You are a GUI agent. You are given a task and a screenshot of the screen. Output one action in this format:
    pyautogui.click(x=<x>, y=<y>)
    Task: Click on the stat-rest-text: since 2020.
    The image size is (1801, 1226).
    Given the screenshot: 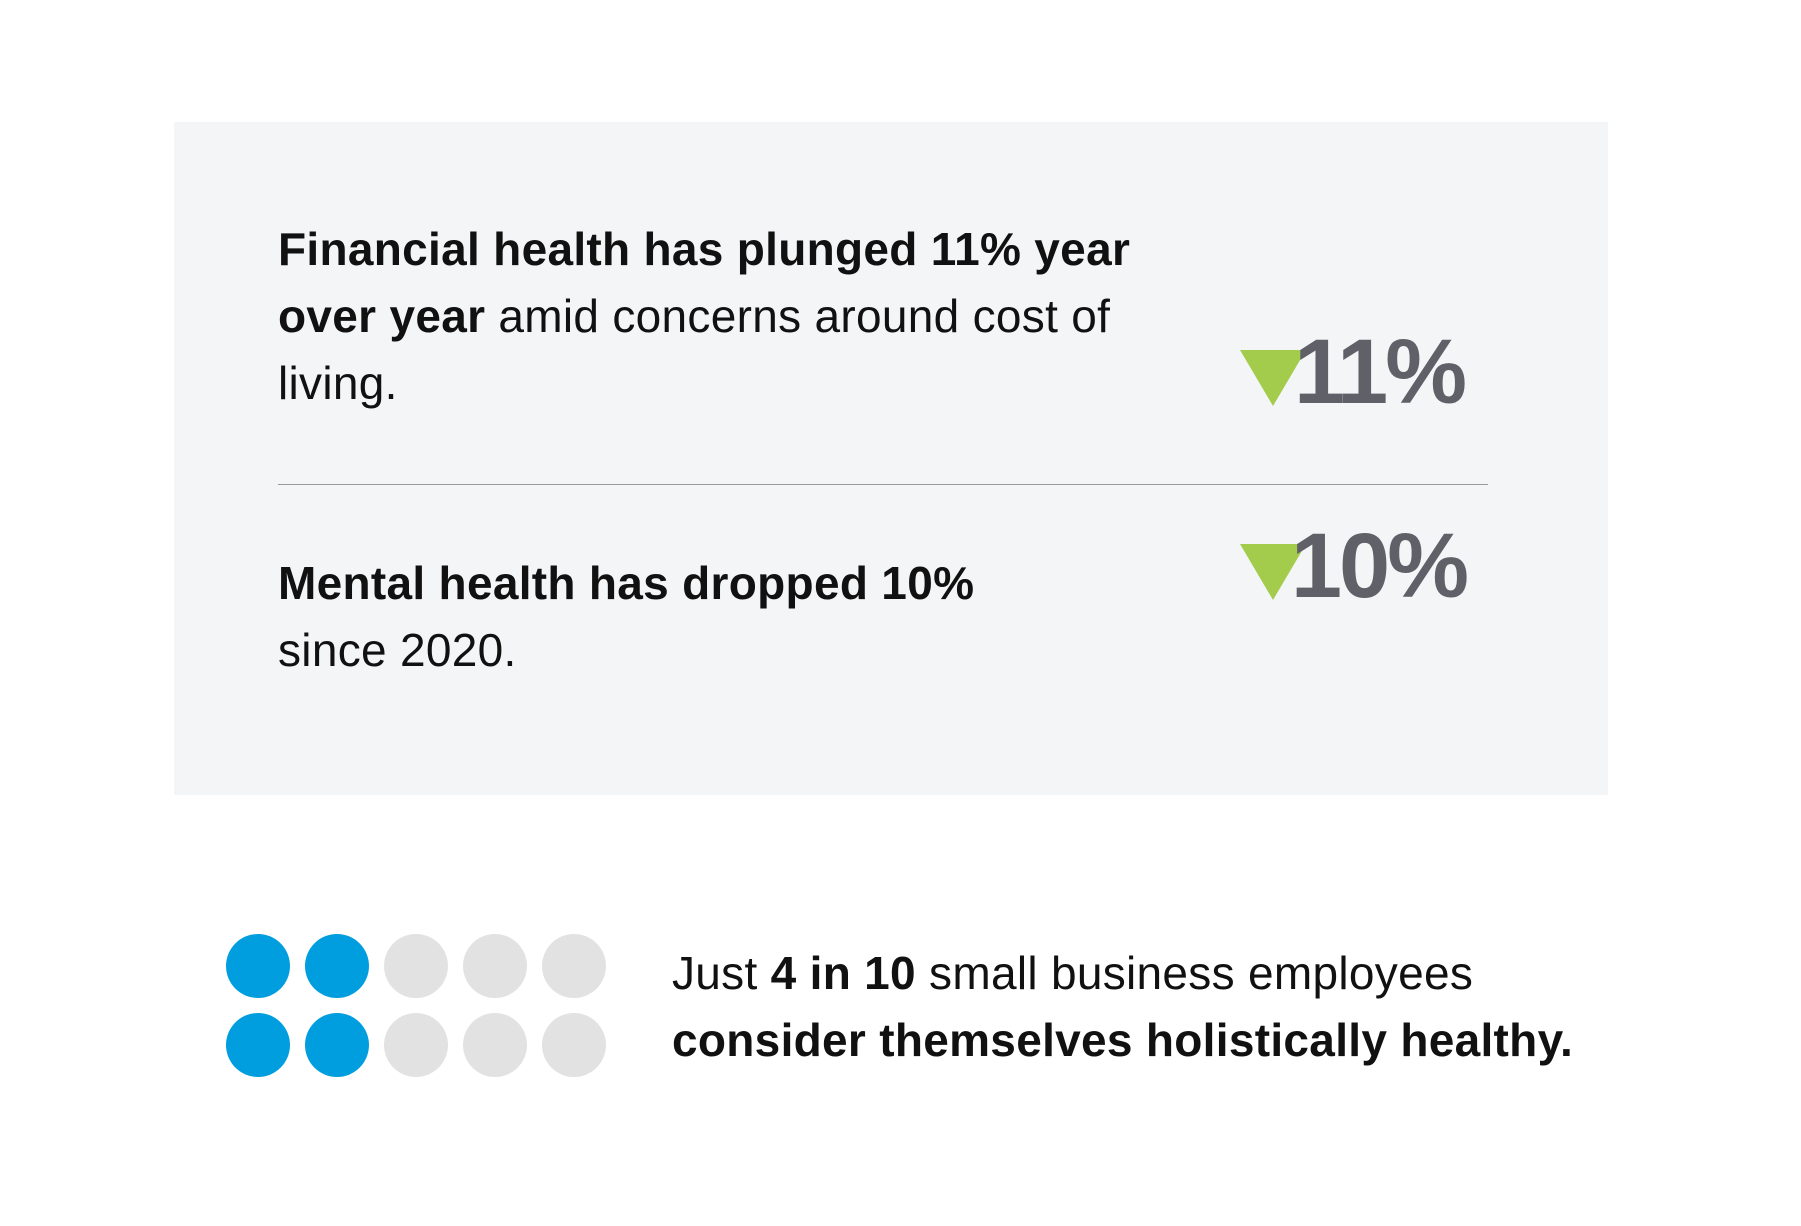 What is the action you would take?
    pyautogui.click(x=397, y=650)
    